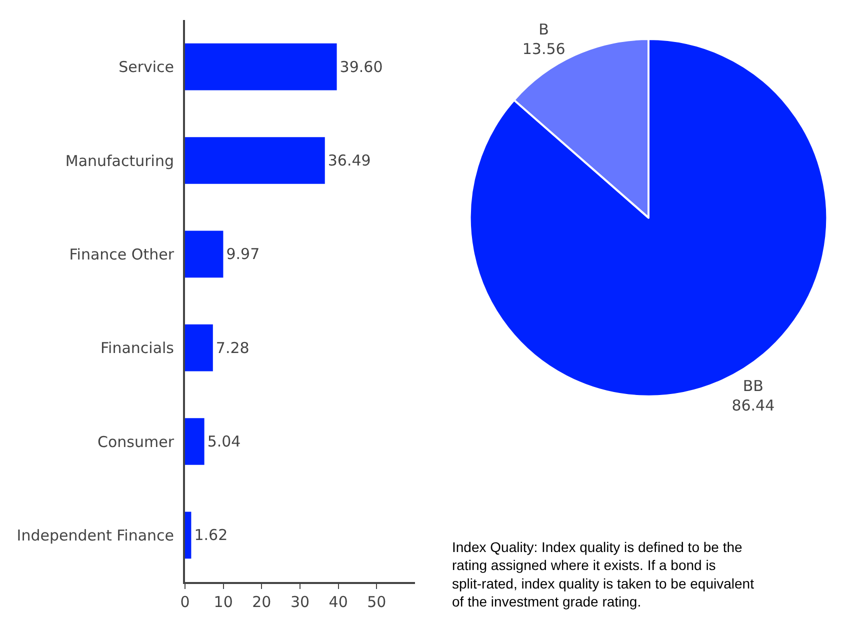  Describe the element at coordinates (224, 441) in the screenshot. I see `data-label: 5.04` at that location.